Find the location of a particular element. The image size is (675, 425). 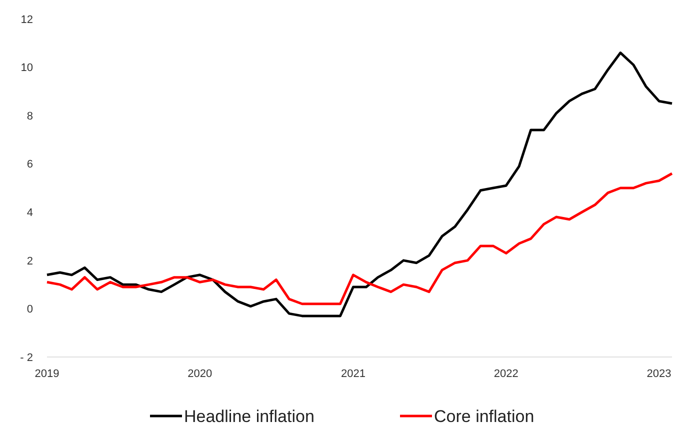

y-tick-label: 2 is located at coordinates (29, 261).